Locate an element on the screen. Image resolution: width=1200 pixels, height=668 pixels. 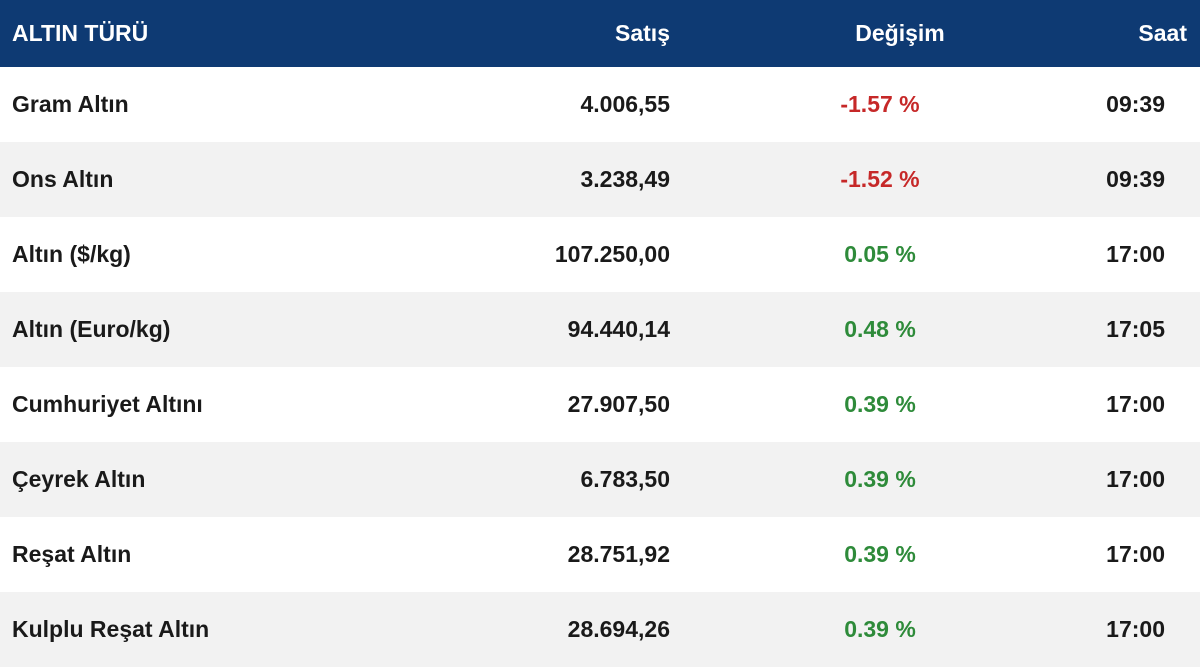
table-row: Reşat Altın 28.751,92 0.39 % 17:00 is located at coordinates (600, 554).